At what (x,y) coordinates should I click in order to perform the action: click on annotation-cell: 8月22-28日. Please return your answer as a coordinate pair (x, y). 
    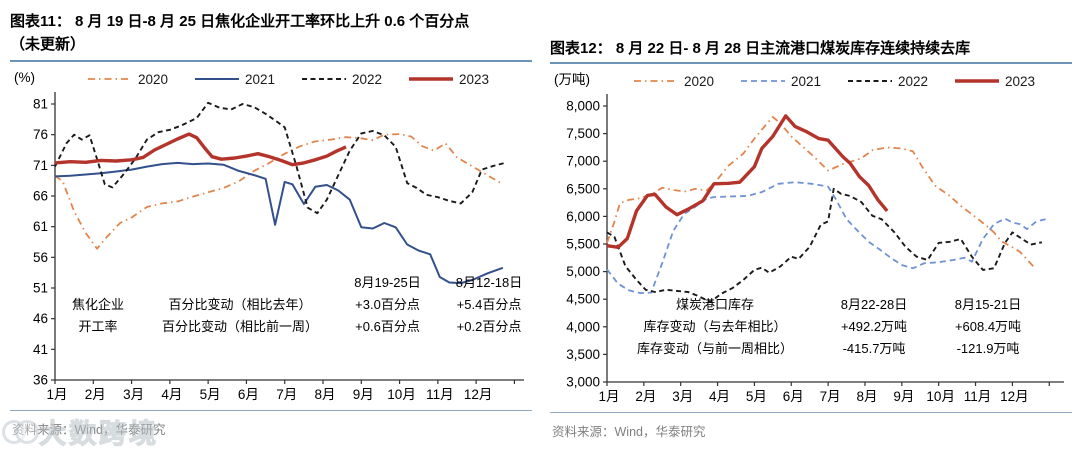
    Looking at the image, I should click on (874, 304).